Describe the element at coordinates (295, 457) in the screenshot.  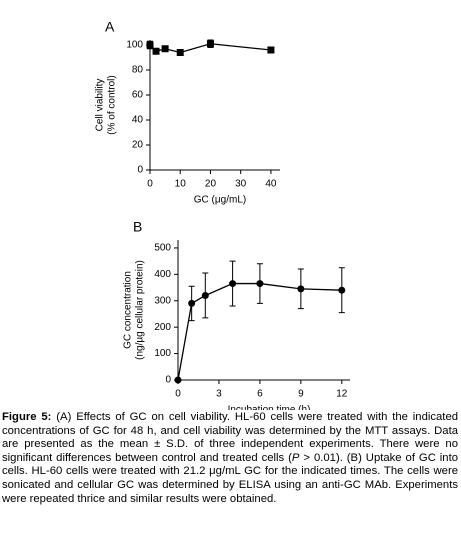
I see `caption-text: P` at that location.